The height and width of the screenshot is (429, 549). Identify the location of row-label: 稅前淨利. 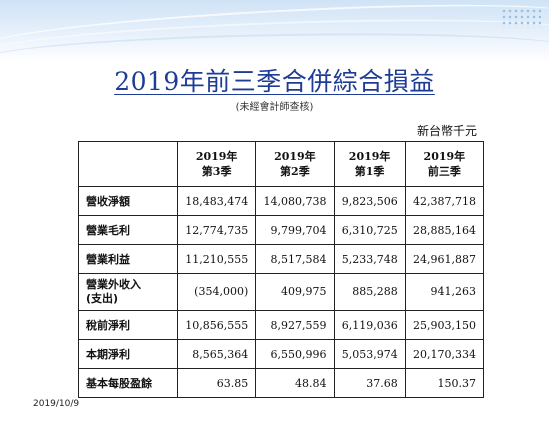
(128, 325).